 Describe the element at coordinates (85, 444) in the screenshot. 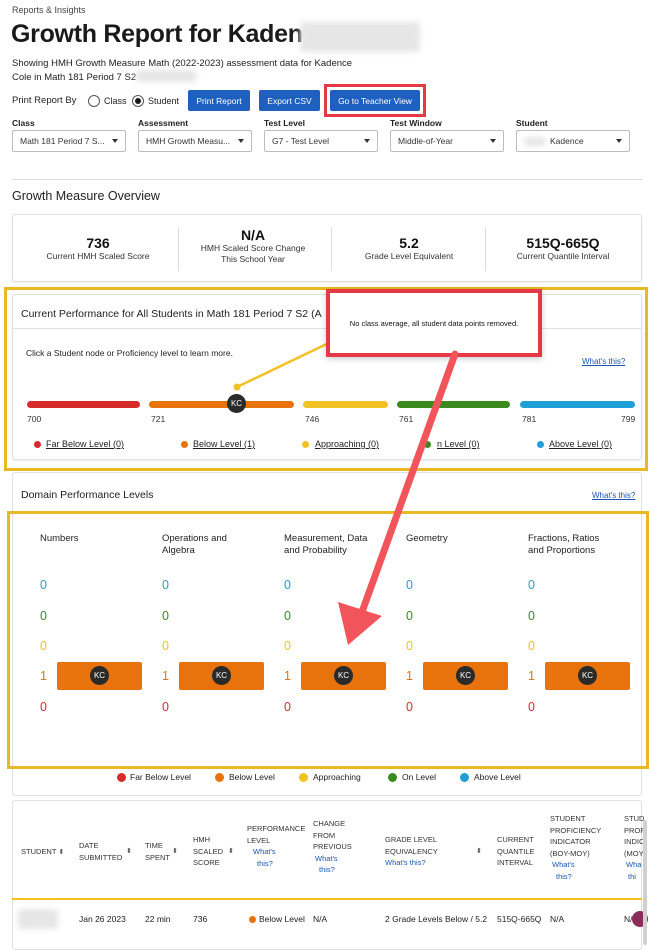

I see `far-below-legend: Far Below Level (0)` at that location.